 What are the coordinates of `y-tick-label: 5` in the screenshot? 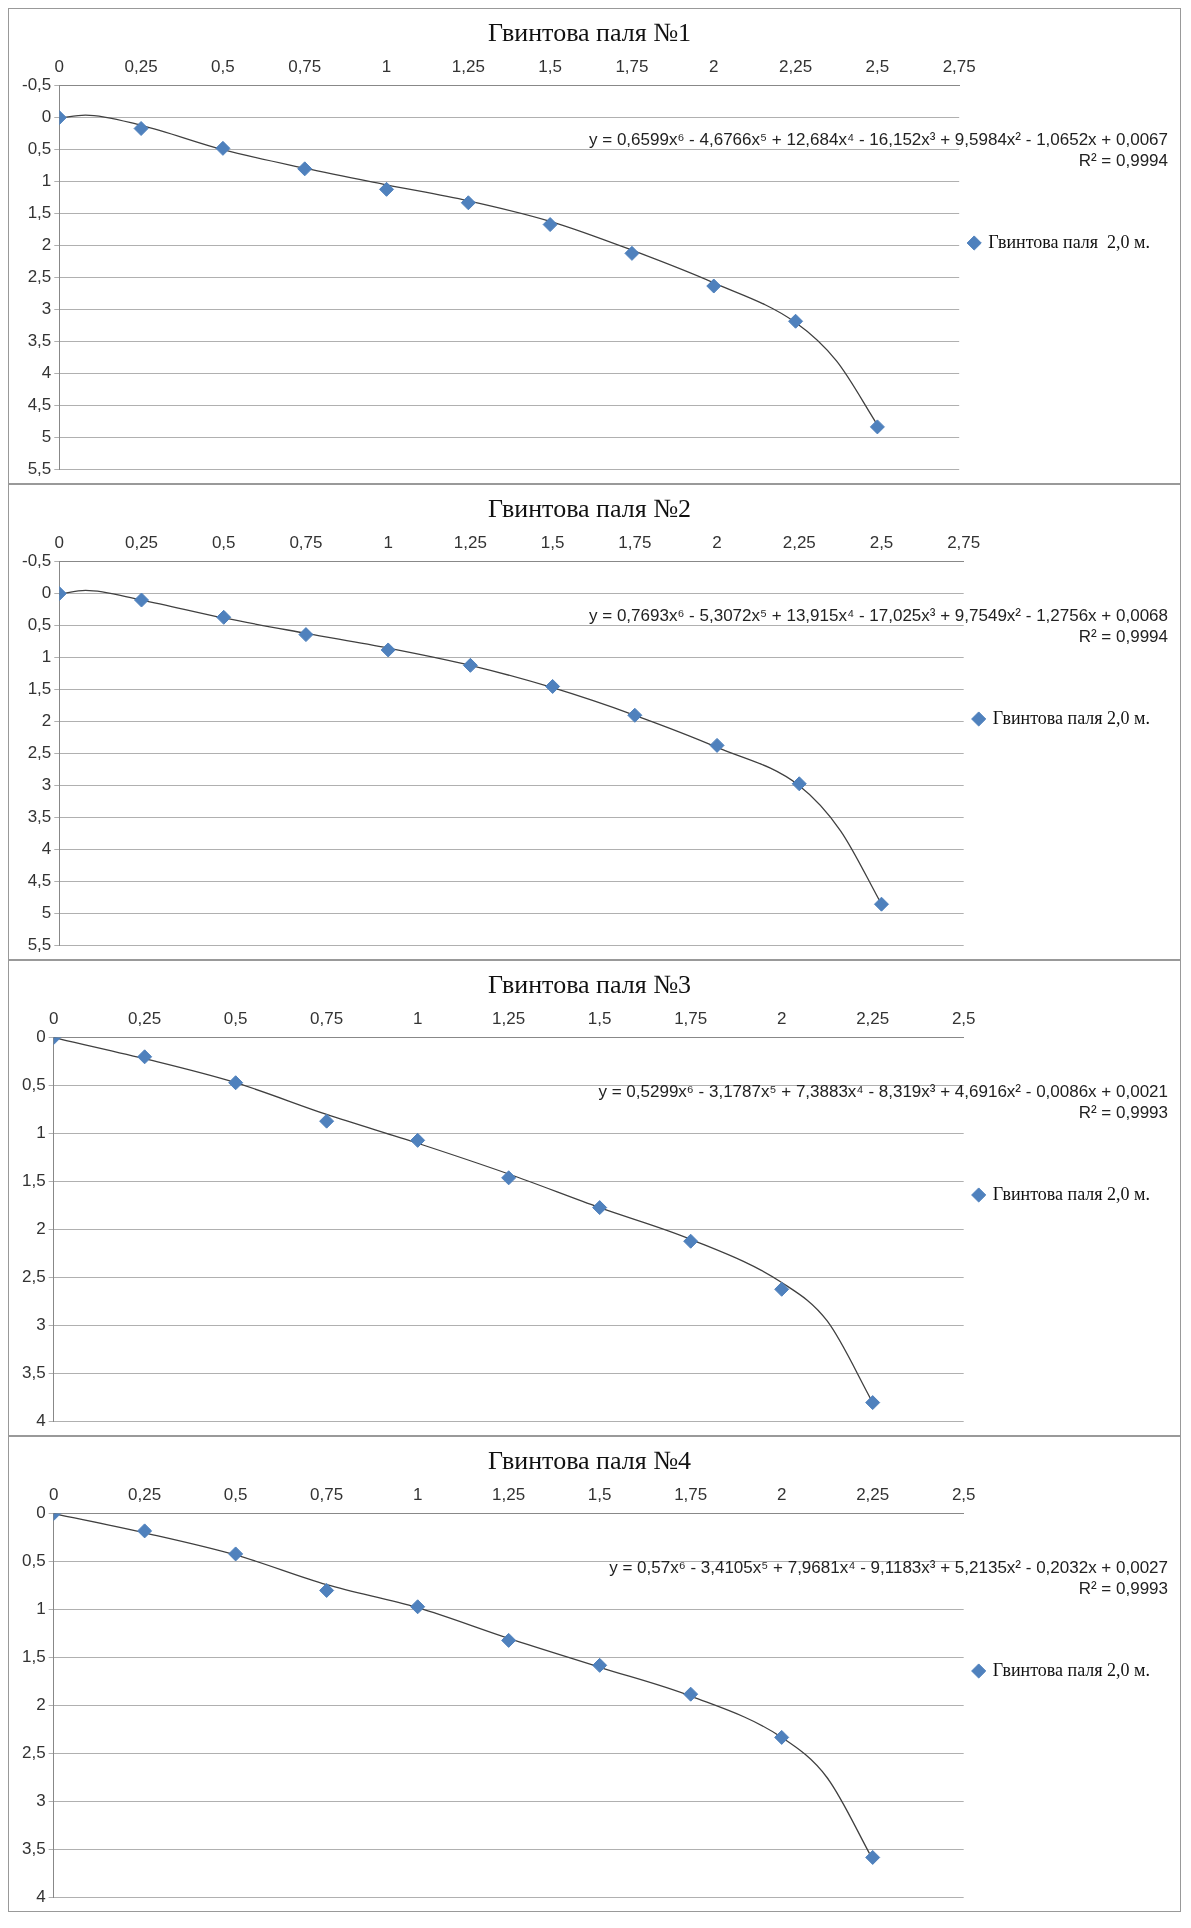 It's located at (46, 913).